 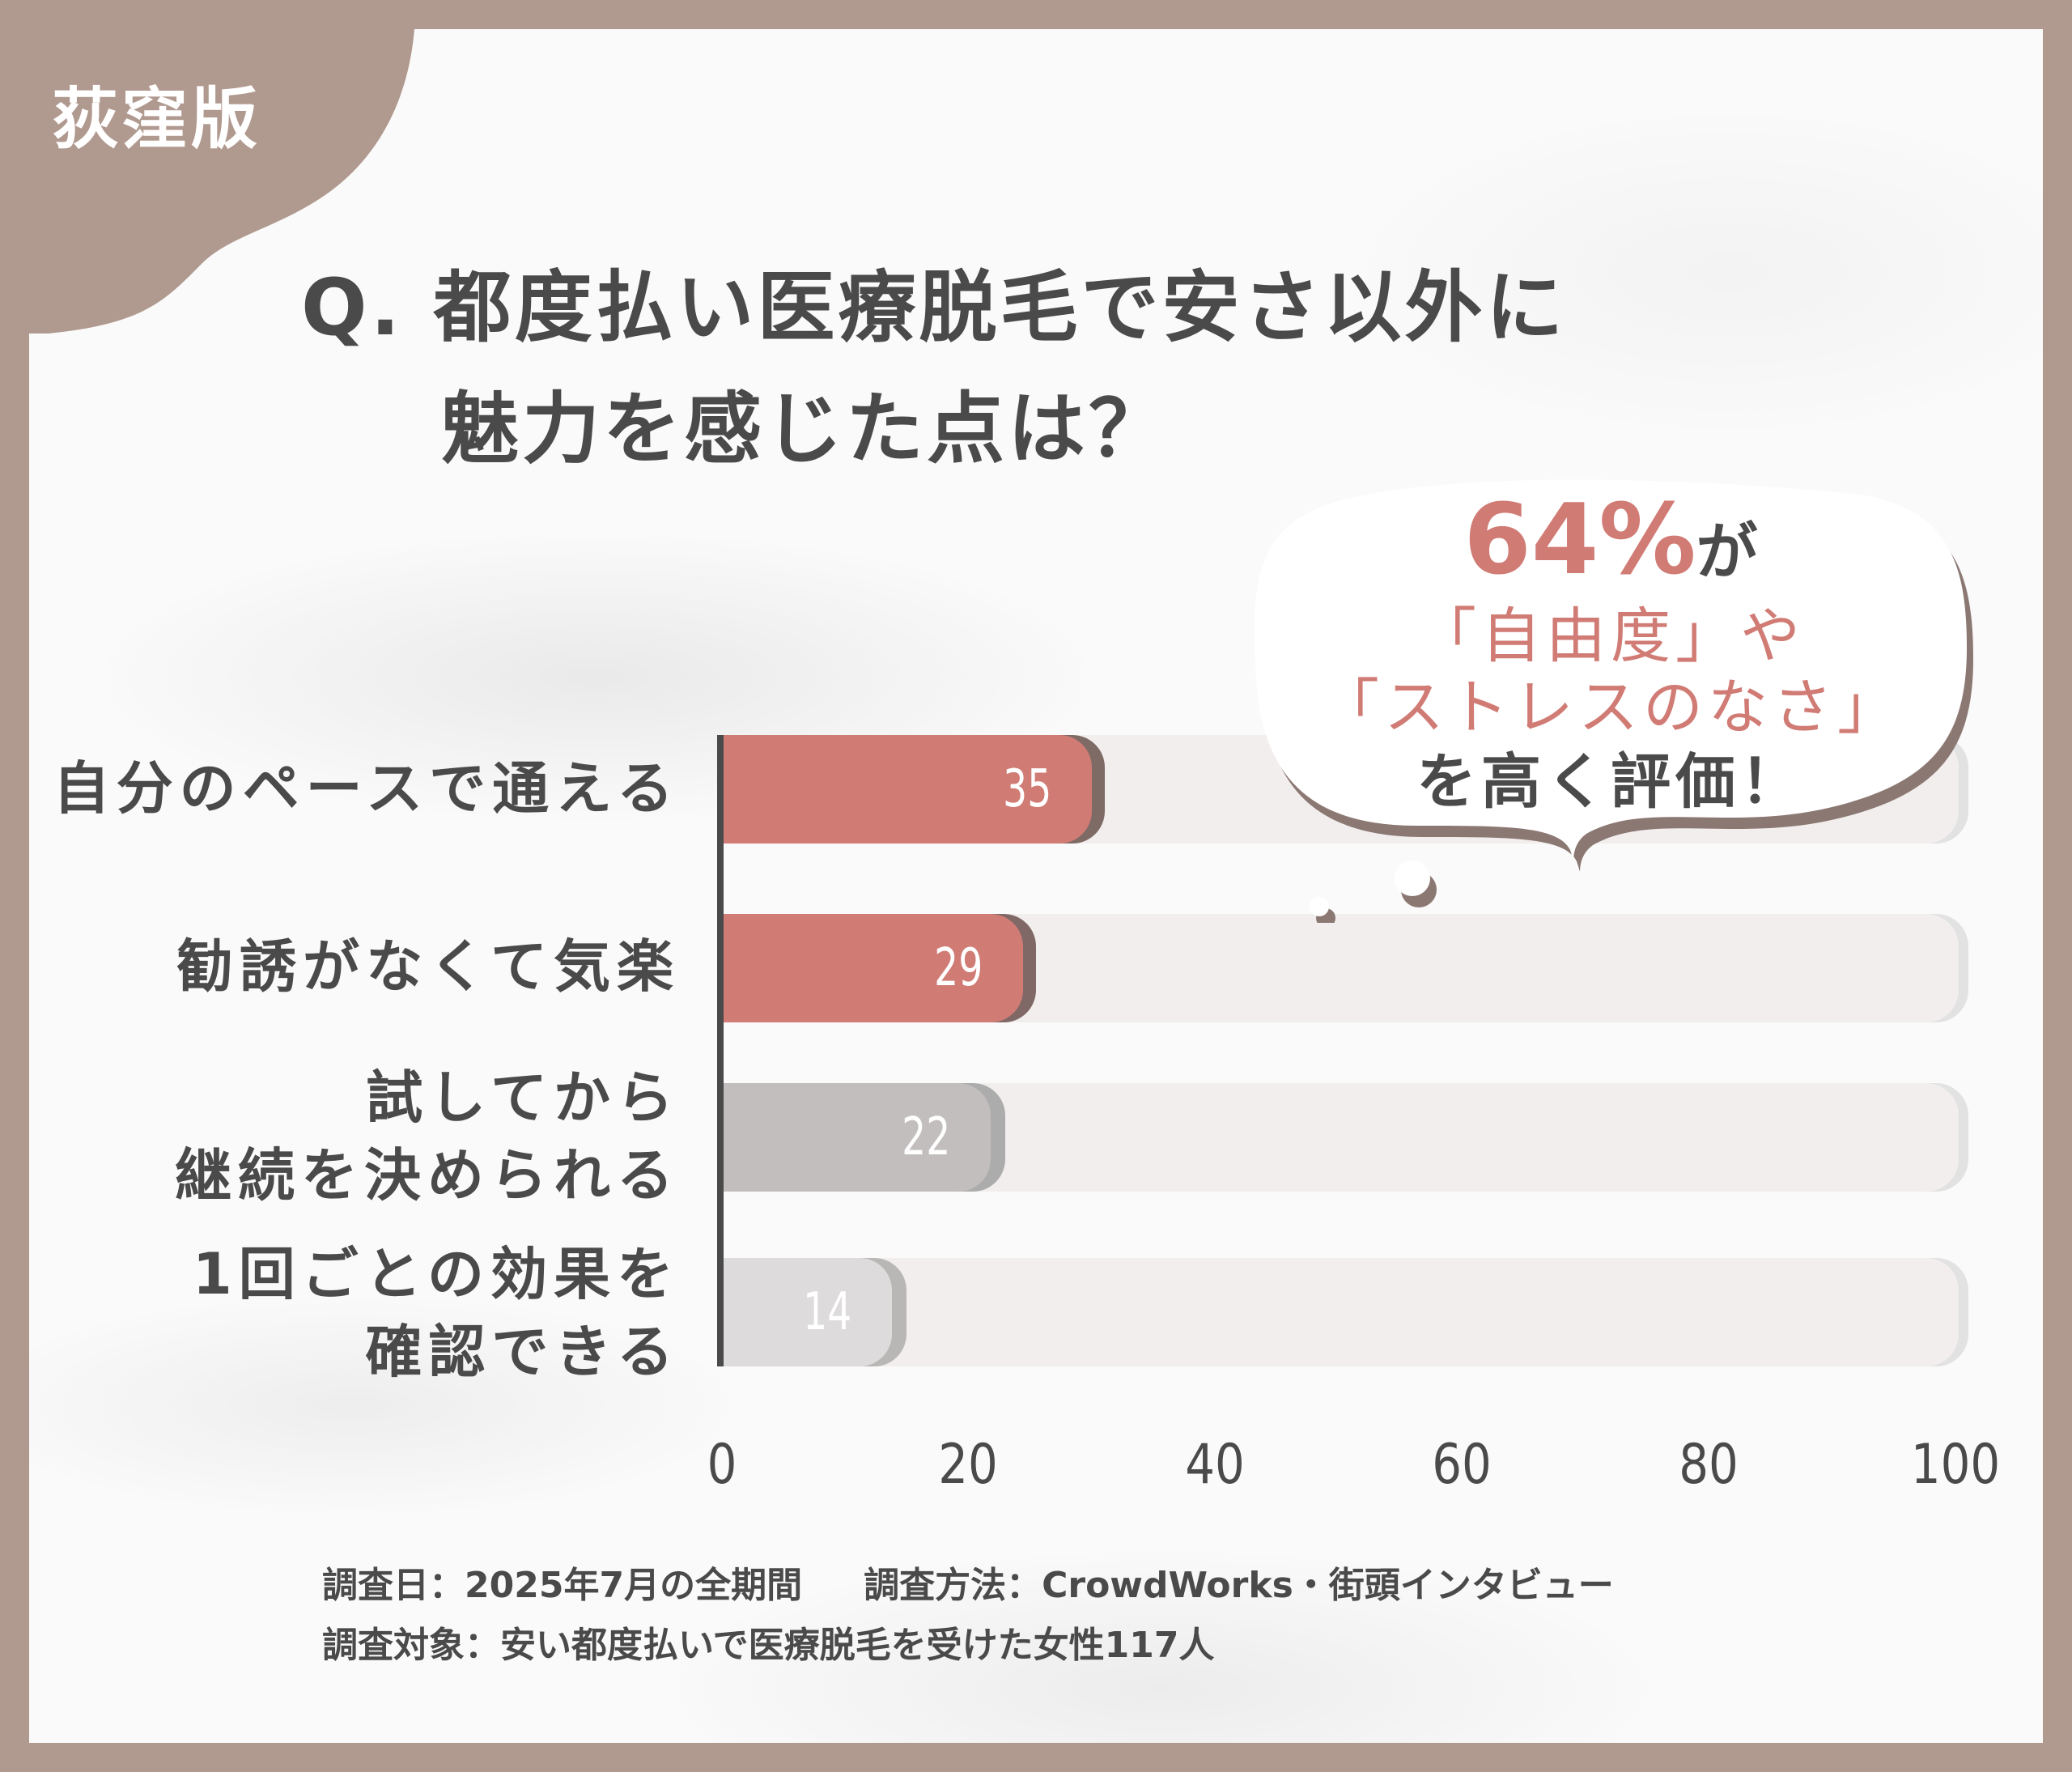 What do you see at coordinates (366, 789) in the screenshot?
I see `category-label: 自分のペースで通える` at bounding box center [366, 789].